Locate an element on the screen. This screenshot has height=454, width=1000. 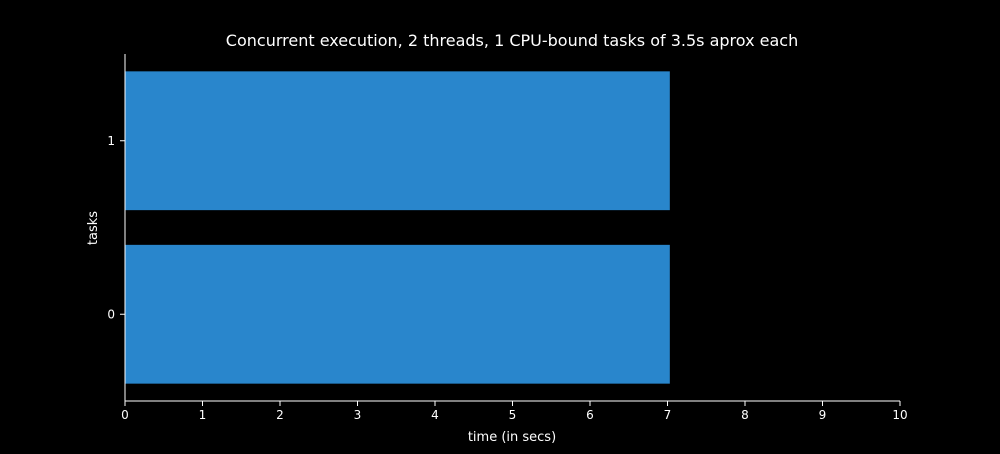
x-tick-label: 0 is located at coordinates (125, 415).